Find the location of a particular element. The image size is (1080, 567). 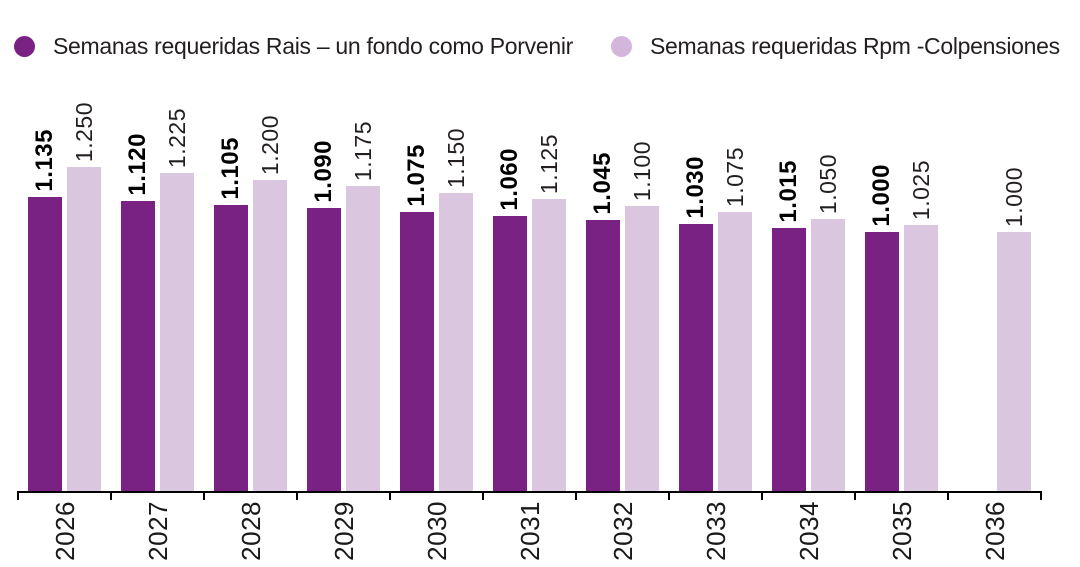

x-axis-label: 2029 is located at coordinates (343, 531).